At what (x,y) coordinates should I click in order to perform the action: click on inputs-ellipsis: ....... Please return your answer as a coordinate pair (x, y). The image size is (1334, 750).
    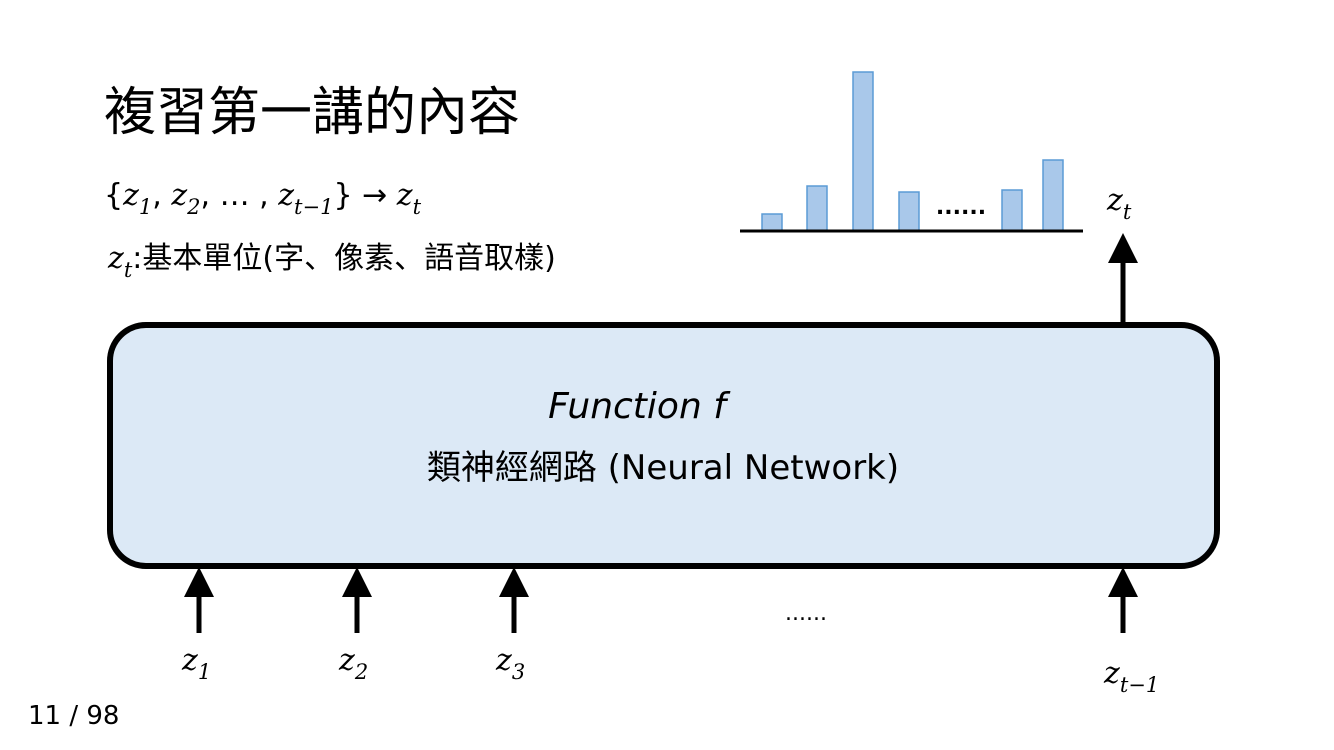
    Looking at the image, I should click on (806, 613).